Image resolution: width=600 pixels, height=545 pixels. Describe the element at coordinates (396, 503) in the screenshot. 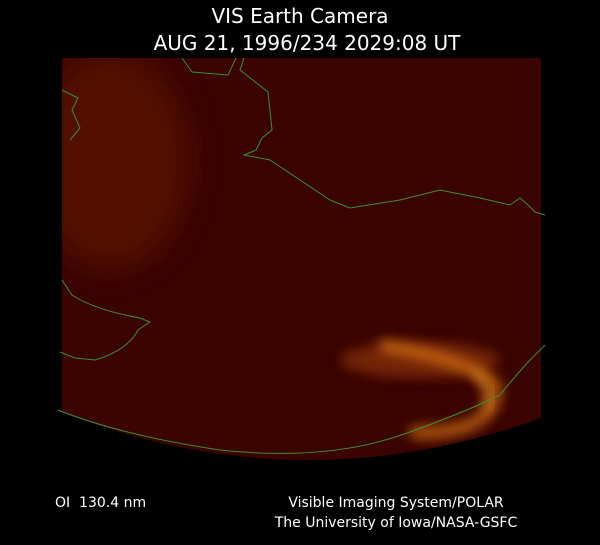

I see `instrument-label: Visible Imaging System/POLAR` at that location.